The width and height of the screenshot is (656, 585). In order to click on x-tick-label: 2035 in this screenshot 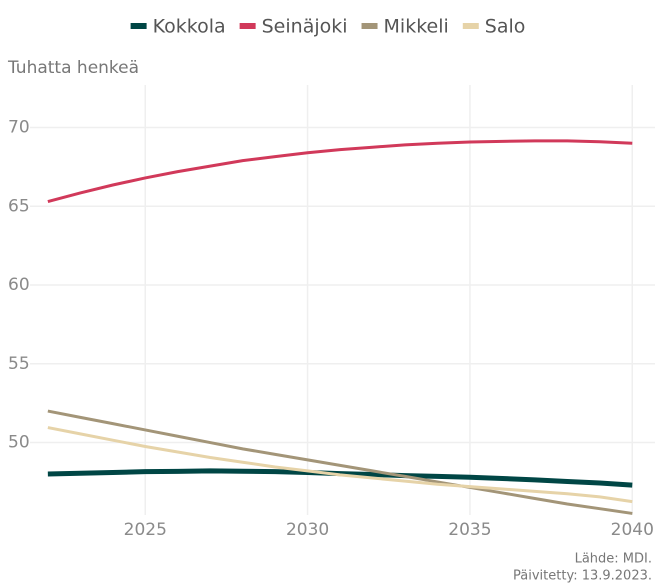, I will do `click(469, 530)`.